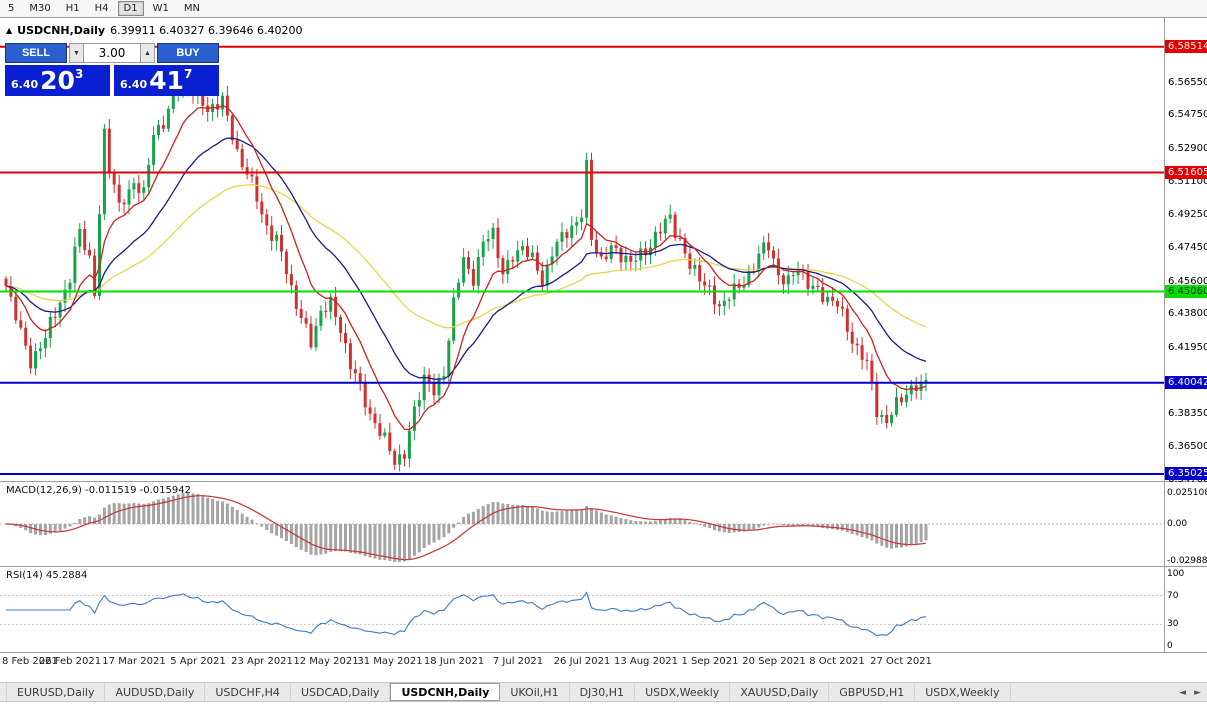  Describe the element at coordinates (160, 8) in the screenshot. I see `timeframe-w1: W1` at that location.